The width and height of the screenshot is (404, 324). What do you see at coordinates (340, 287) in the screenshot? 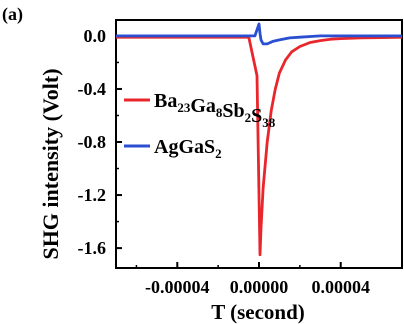
I see `x-tick-label: 0.00004` at bounding box center [340, 287].